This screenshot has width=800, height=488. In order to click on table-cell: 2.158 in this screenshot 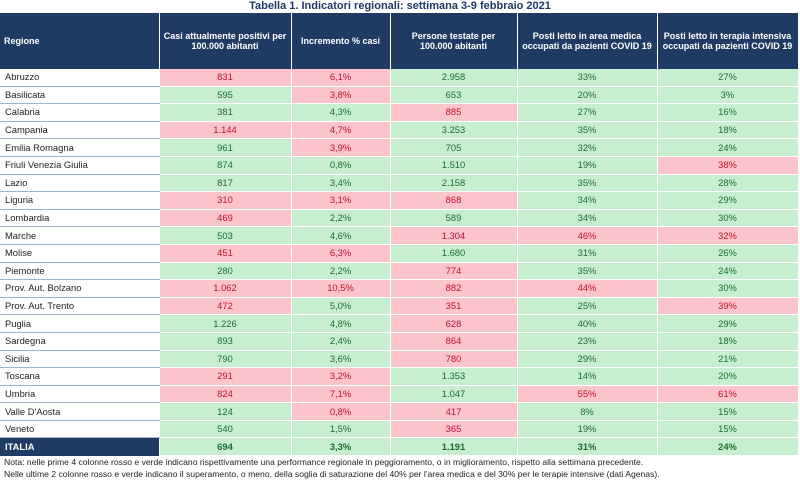, I will do `click(454, 183)`.